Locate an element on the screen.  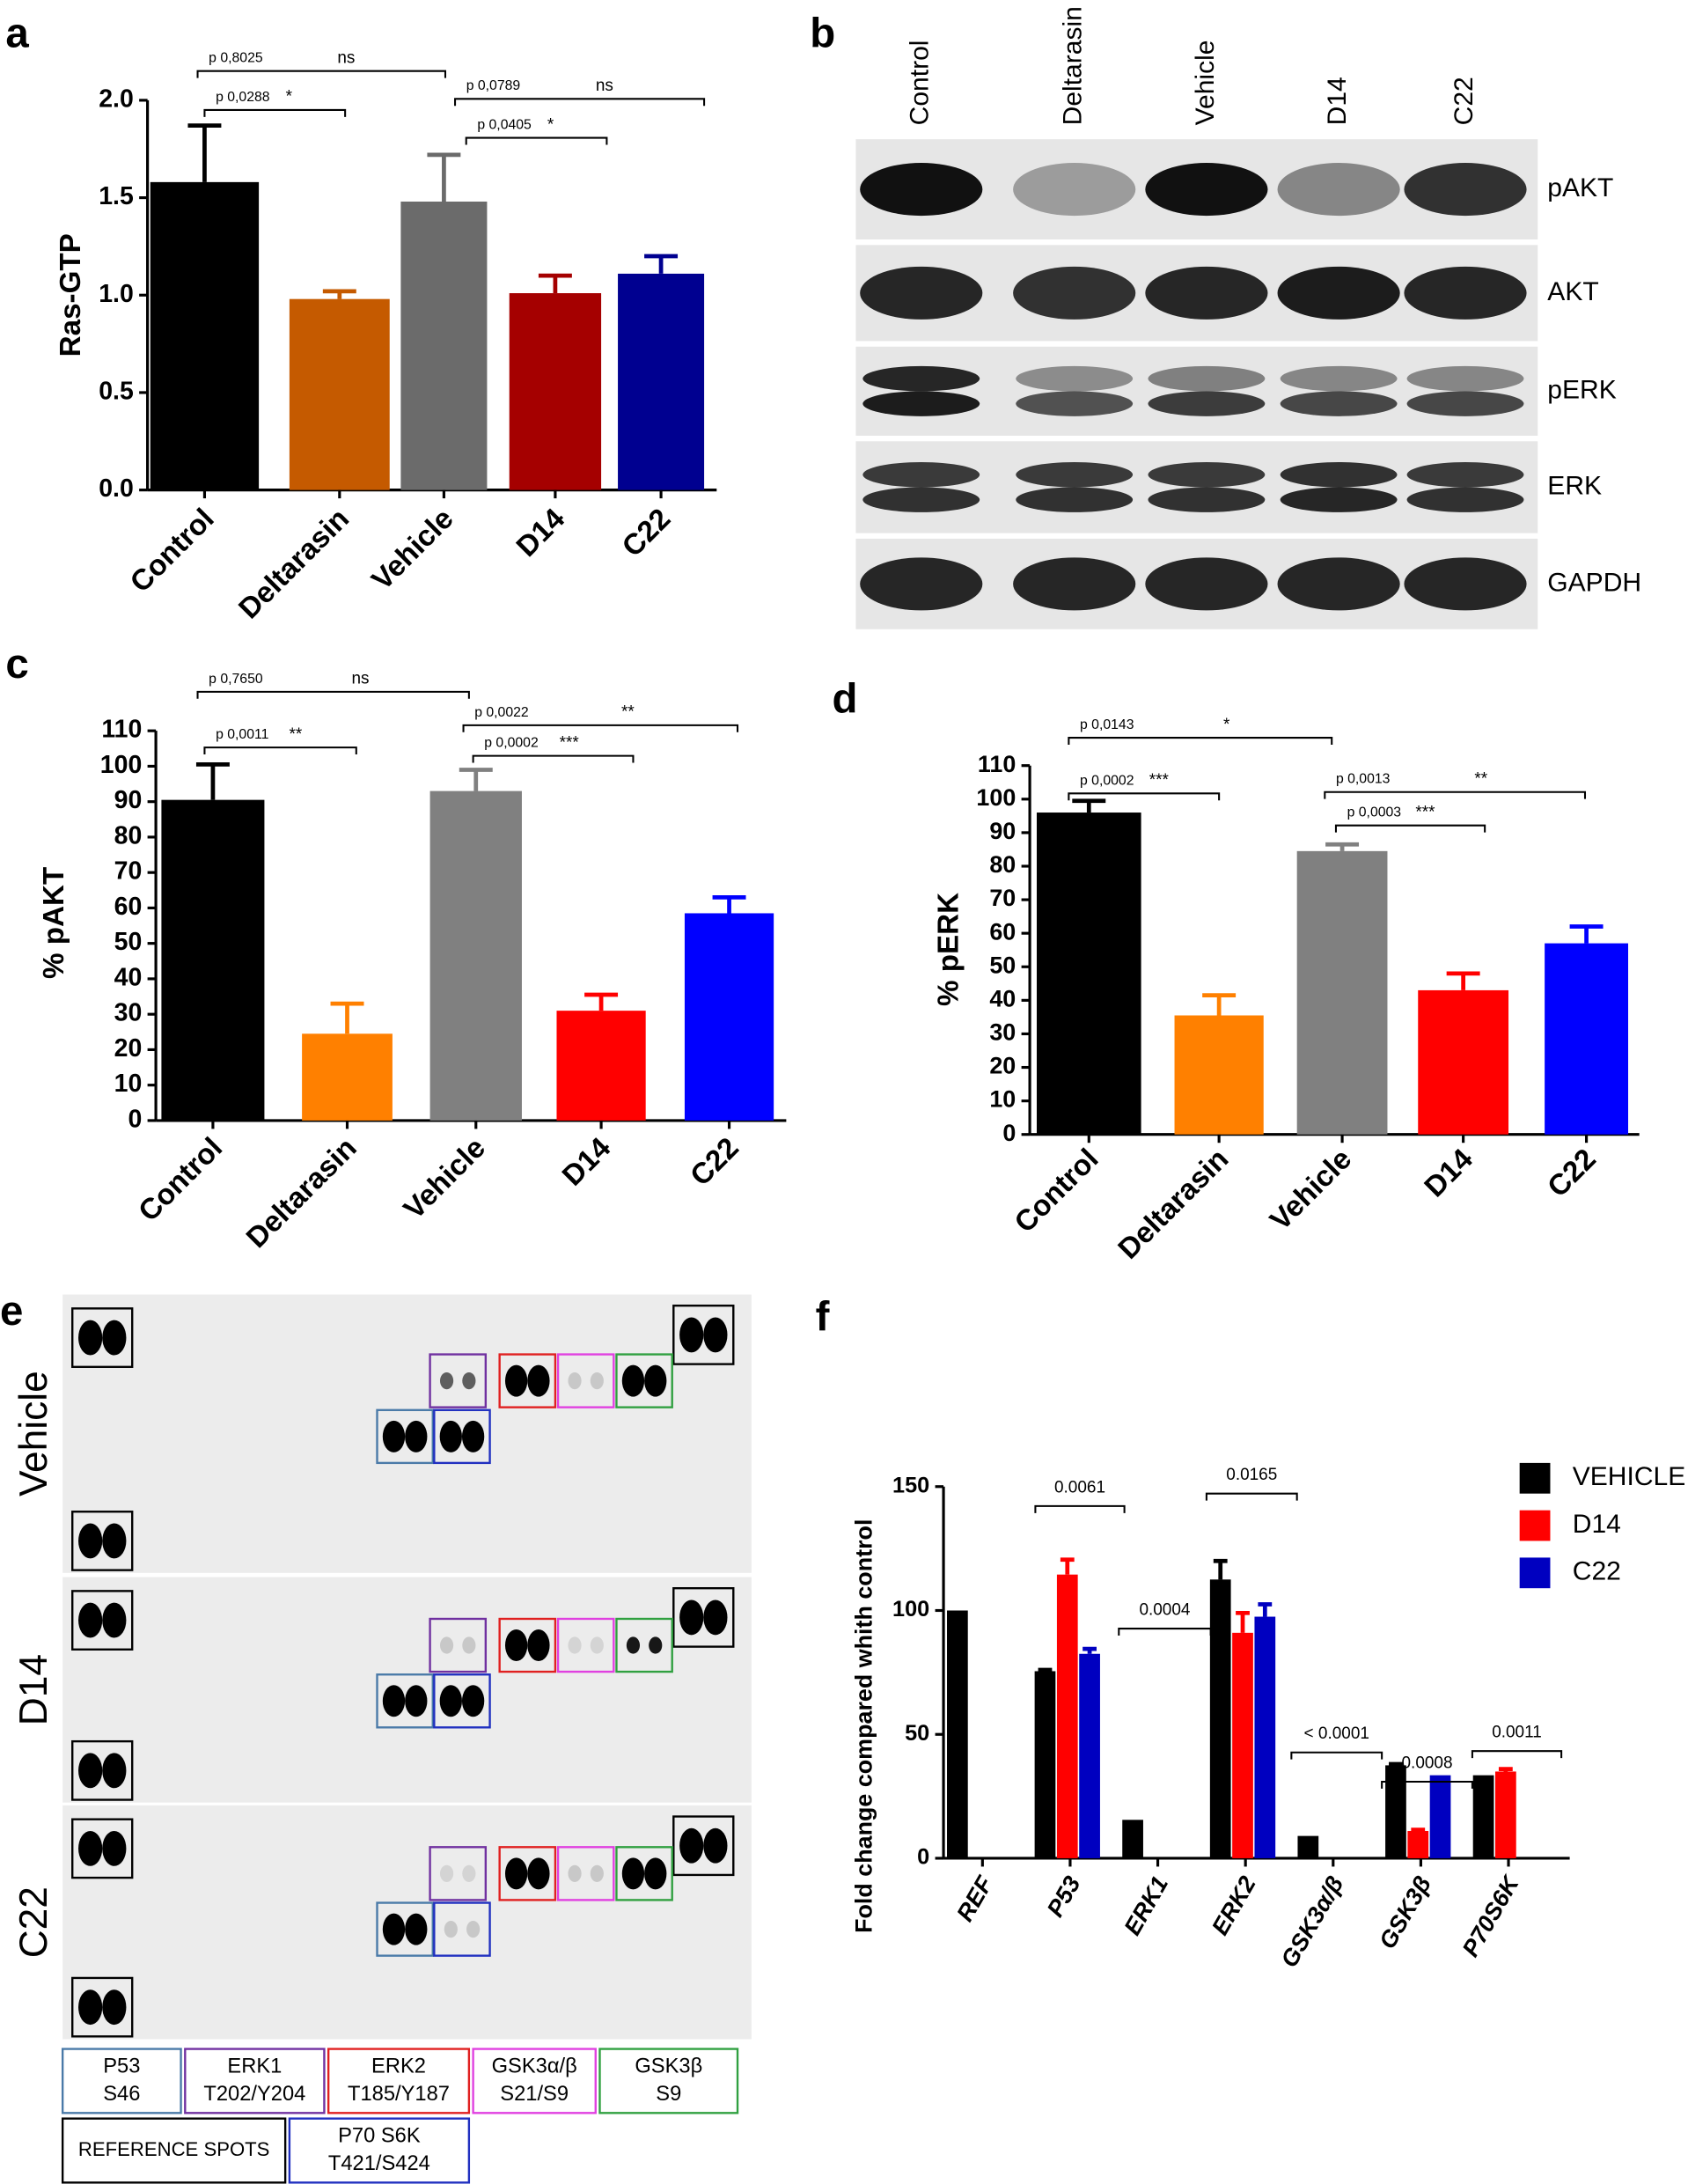
y-tick-label: 80 is located at coordinates (128, 835).